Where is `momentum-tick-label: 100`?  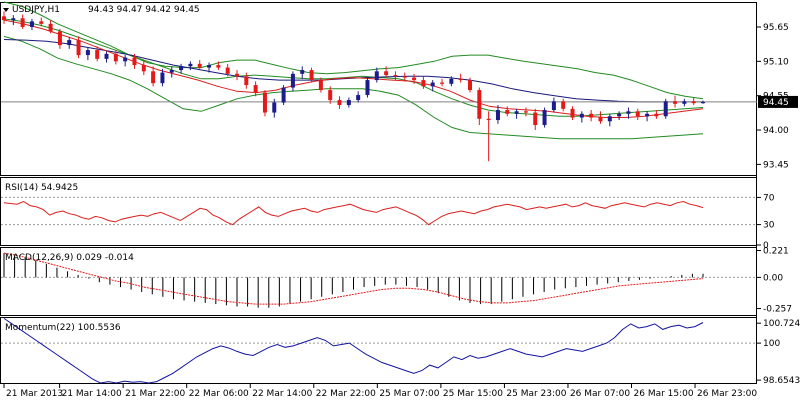 momentum-tick-label: 100 is located at coordinates (771, 344).